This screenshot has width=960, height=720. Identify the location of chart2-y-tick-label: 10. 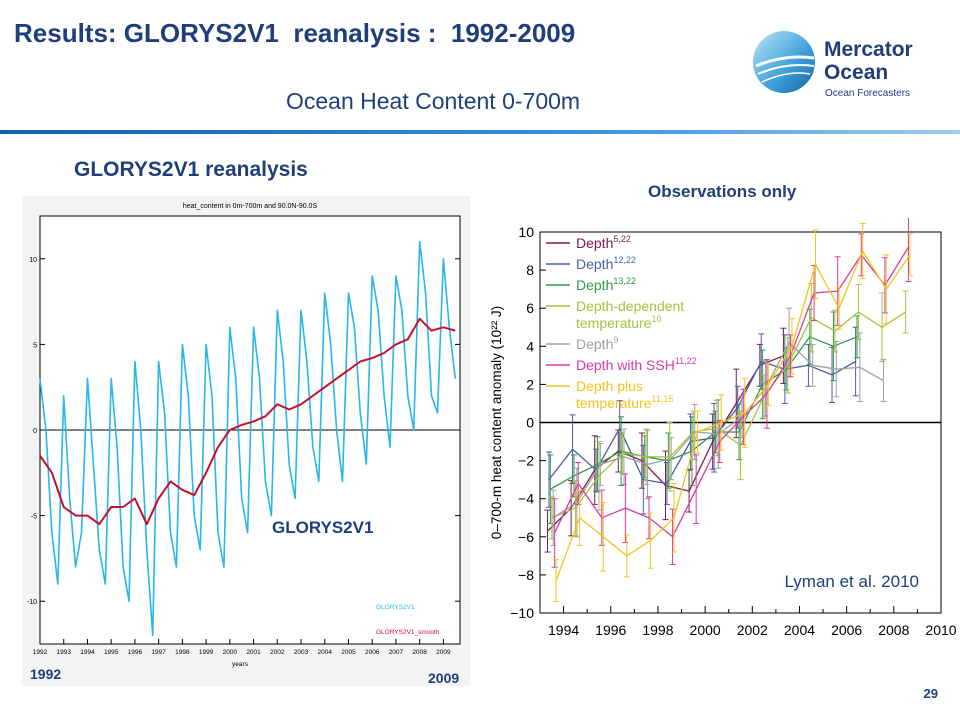
(526, 232).